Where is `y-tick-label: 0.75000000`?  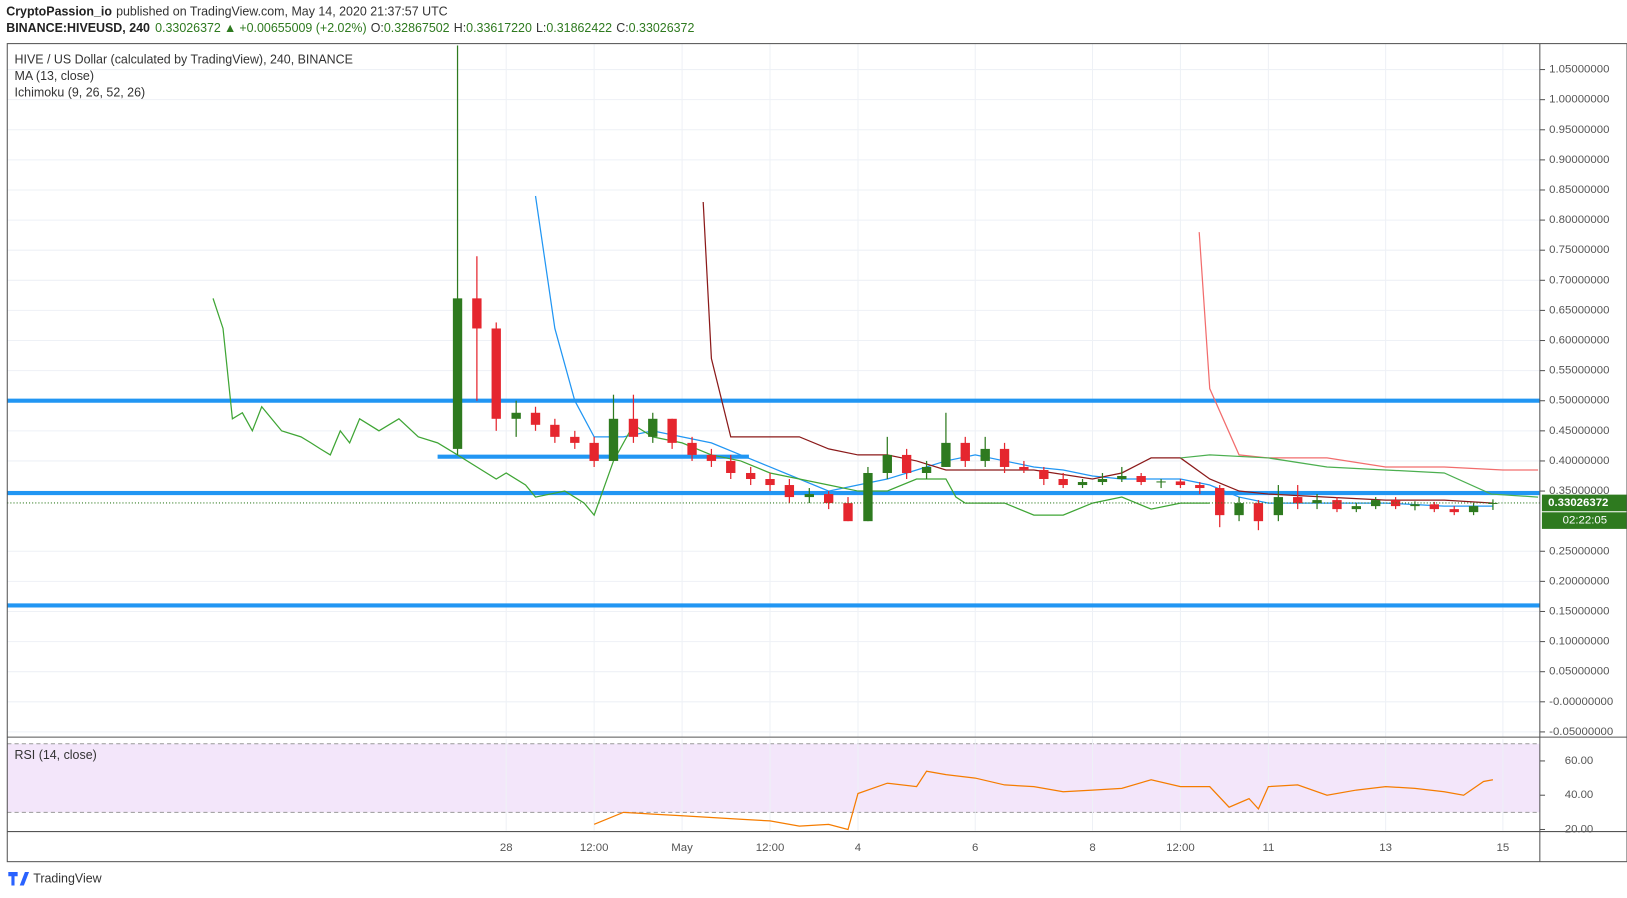
y-tick-label: 0.75000000 is located at coordinates (1579, 250).